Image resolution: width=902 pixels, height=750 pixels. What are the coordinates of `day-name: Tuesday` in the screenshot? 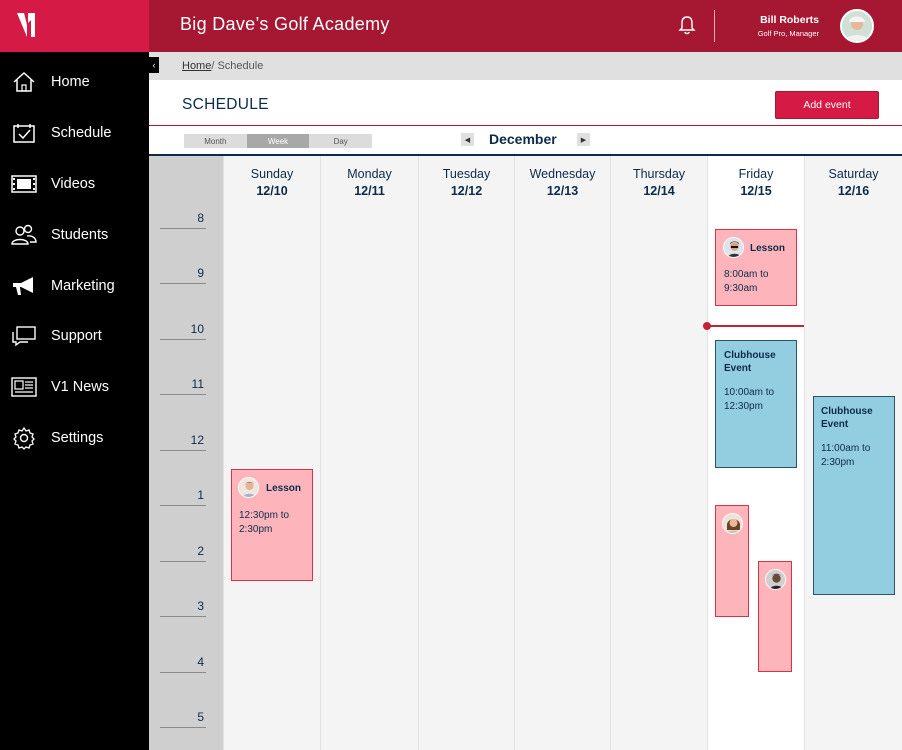 It's located at (466, 174).